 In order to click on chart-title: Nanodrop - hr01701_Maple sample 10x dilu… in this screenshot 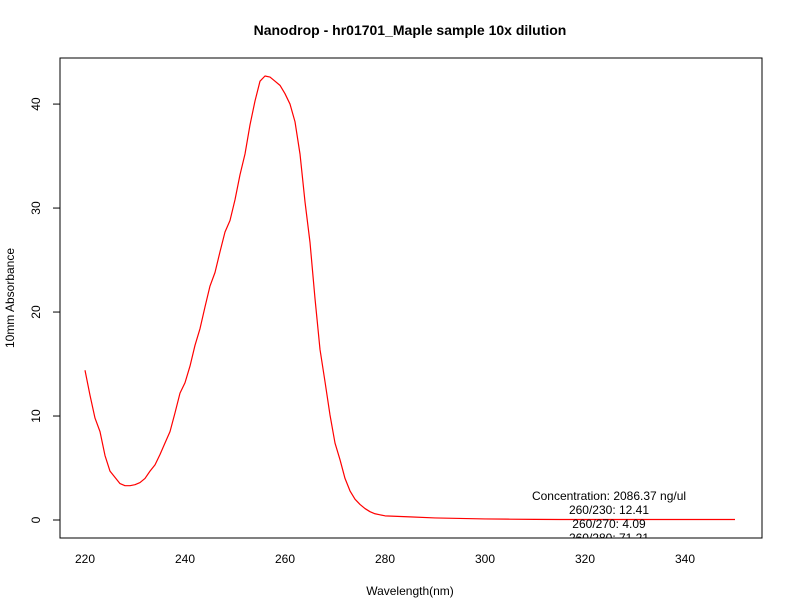, I will do `click(410, 30)`.